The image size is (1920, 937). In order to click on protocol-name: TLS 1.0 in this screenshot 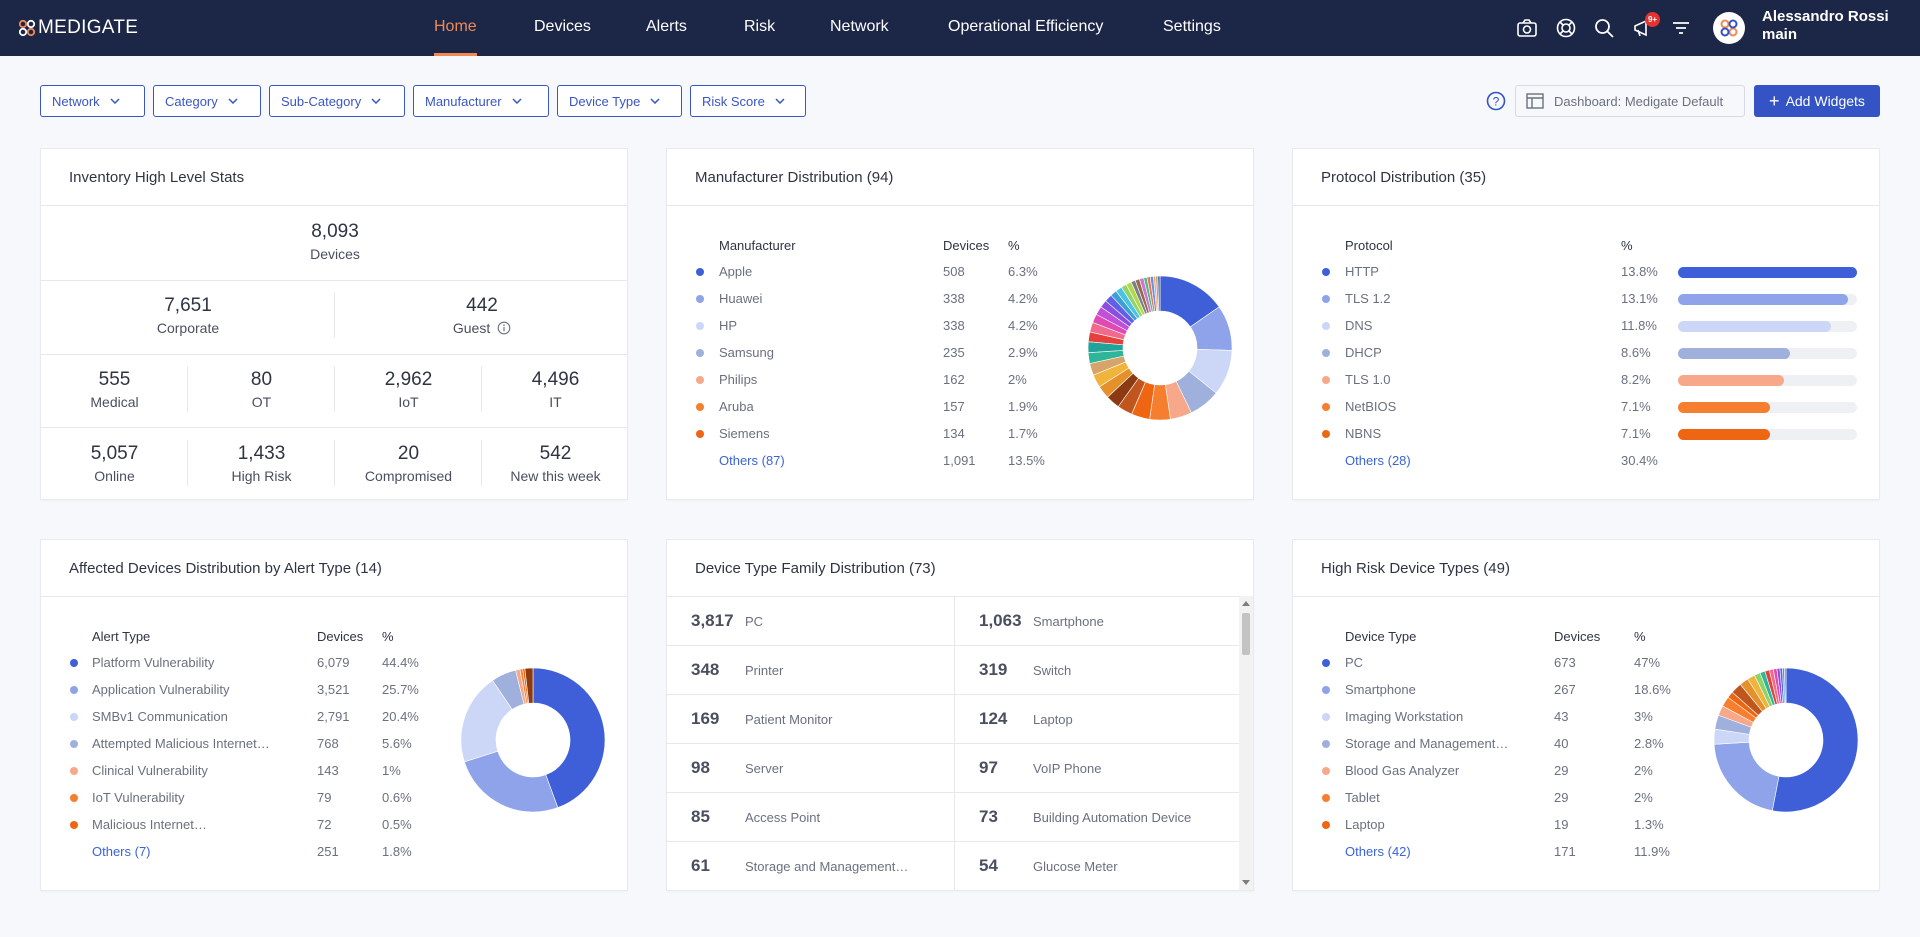, I will do `click(1368, 379)`.